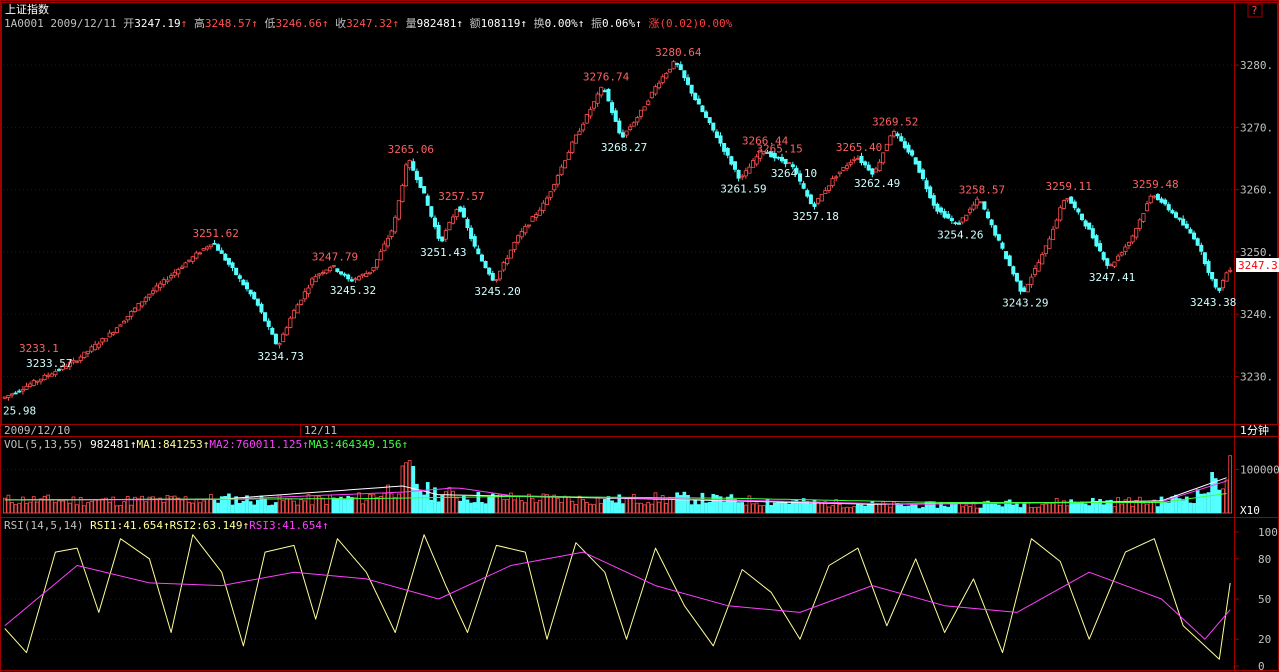  What do you see at coordinates (269, 444) in the screenshot?
I see `vol-ma2-value: 760011.125` at bounding box center [269, 444].